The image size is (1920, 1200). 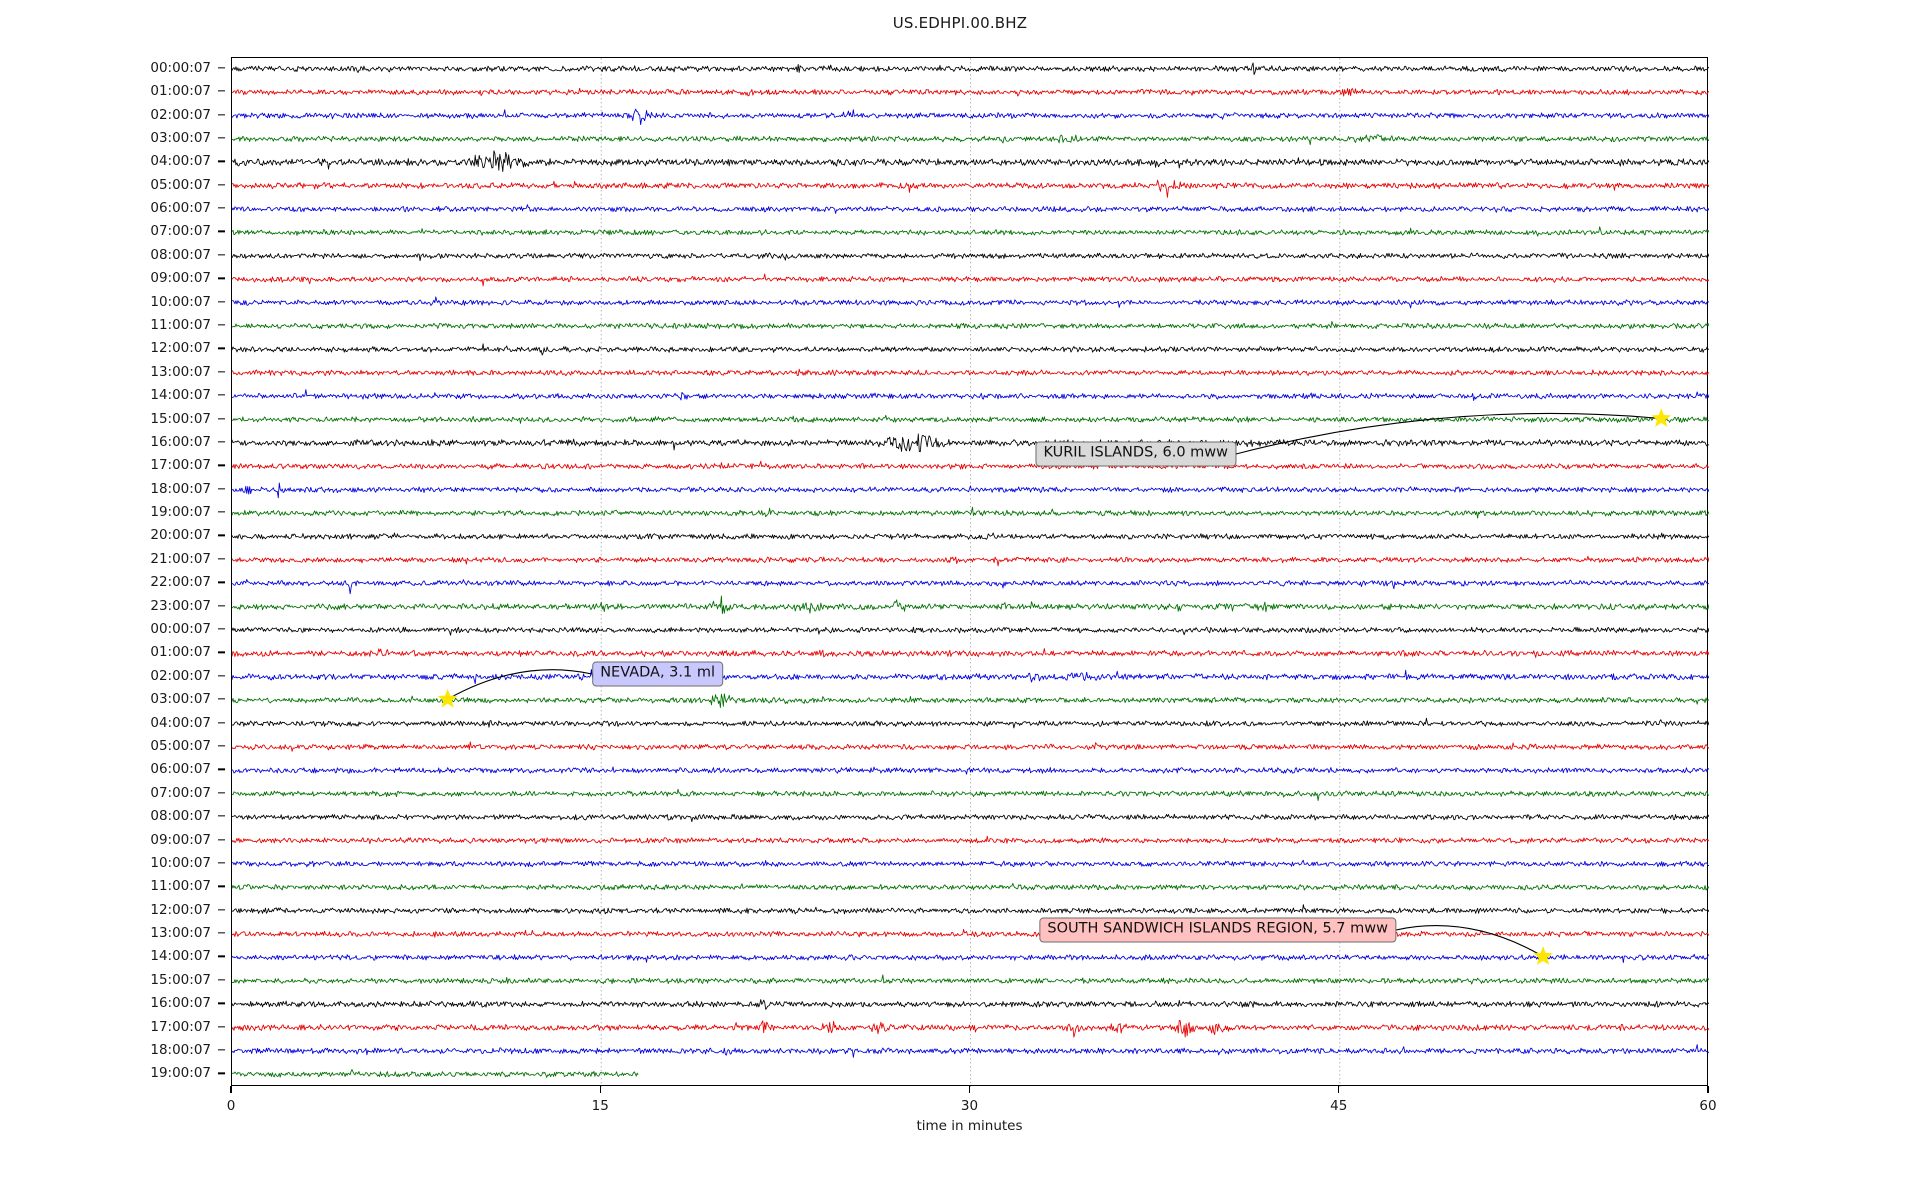 I want to click on y-tick-label: 17:00:07, so click(x=180, y=1026).